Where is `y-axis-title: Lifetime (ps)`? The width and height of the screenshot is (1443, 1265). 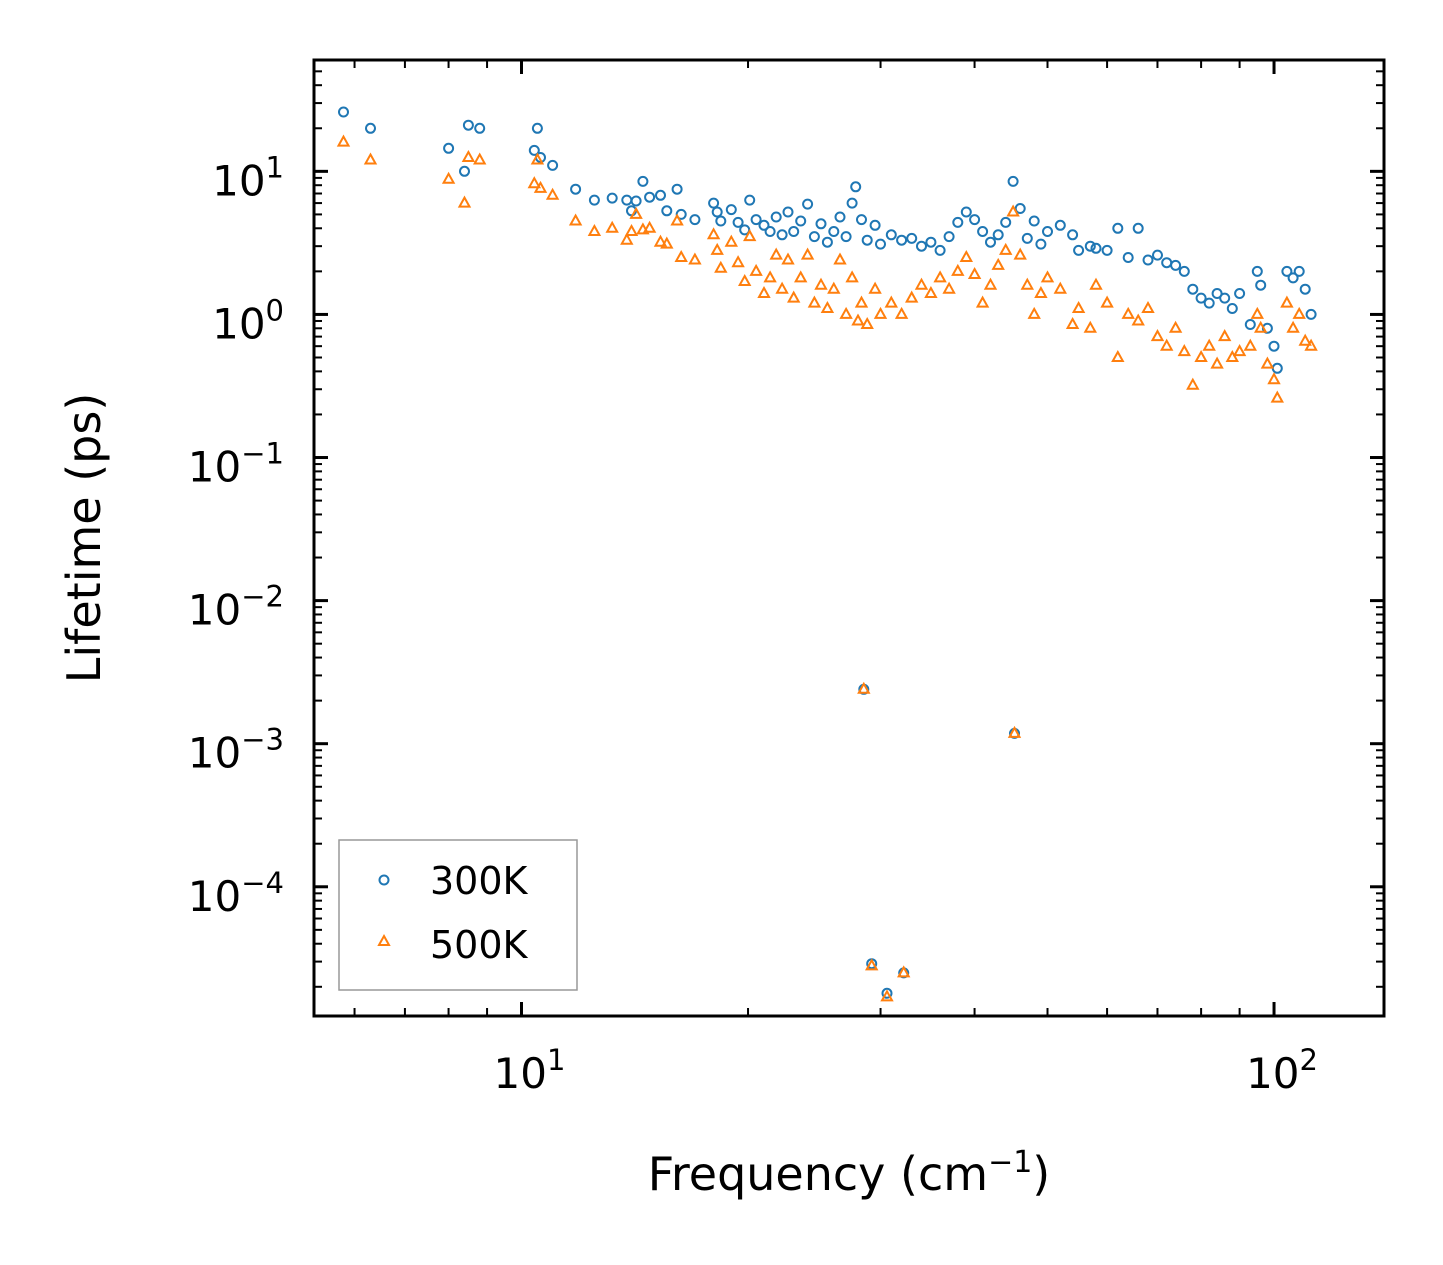
y-axis-title: Lifetime (ps) is located at coordinates (84, 538).